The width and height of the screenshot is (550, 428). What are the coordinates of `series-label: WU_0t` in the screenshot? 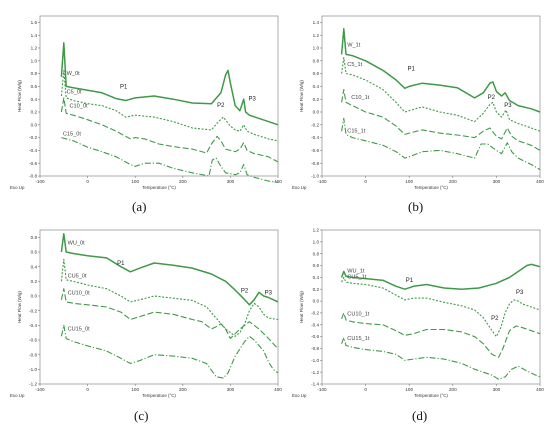 It's located at (77, 244).